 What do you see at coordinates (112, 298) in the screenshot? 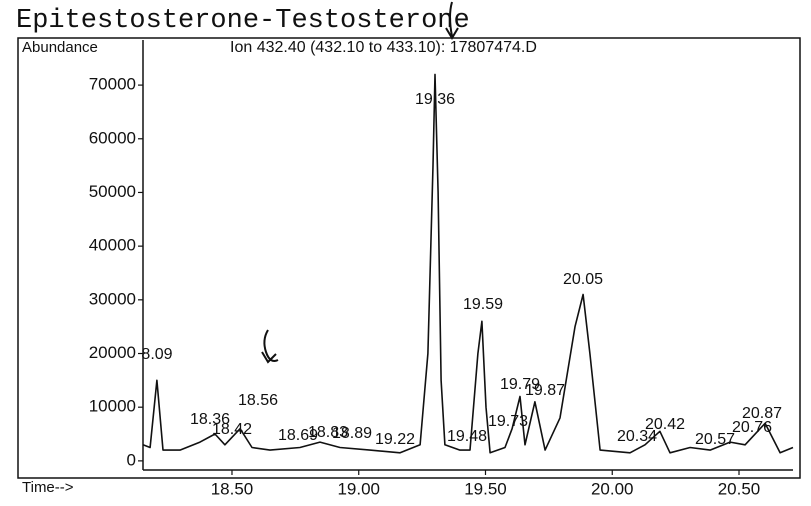
I see `y-tick-label: 30000` at bounding box center [112, 298].